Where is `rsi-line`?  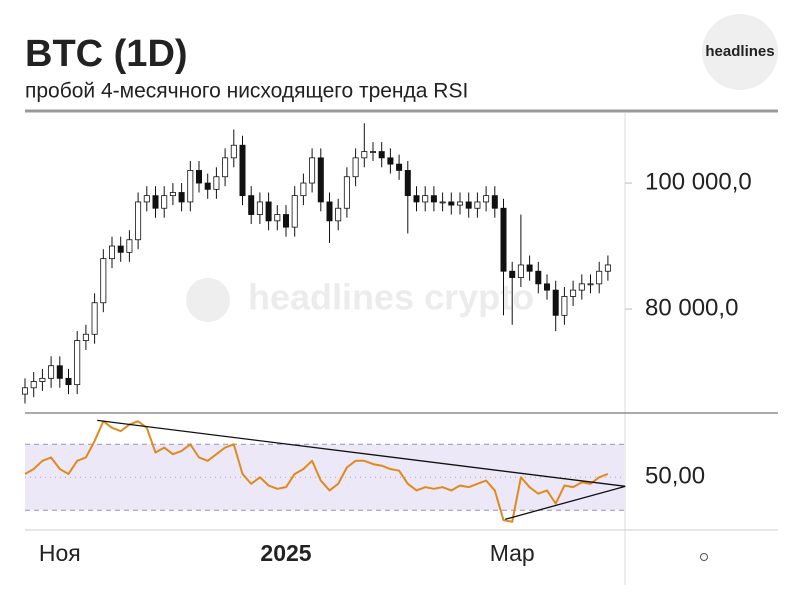 rsi-line is located at coordinates (316, 471).